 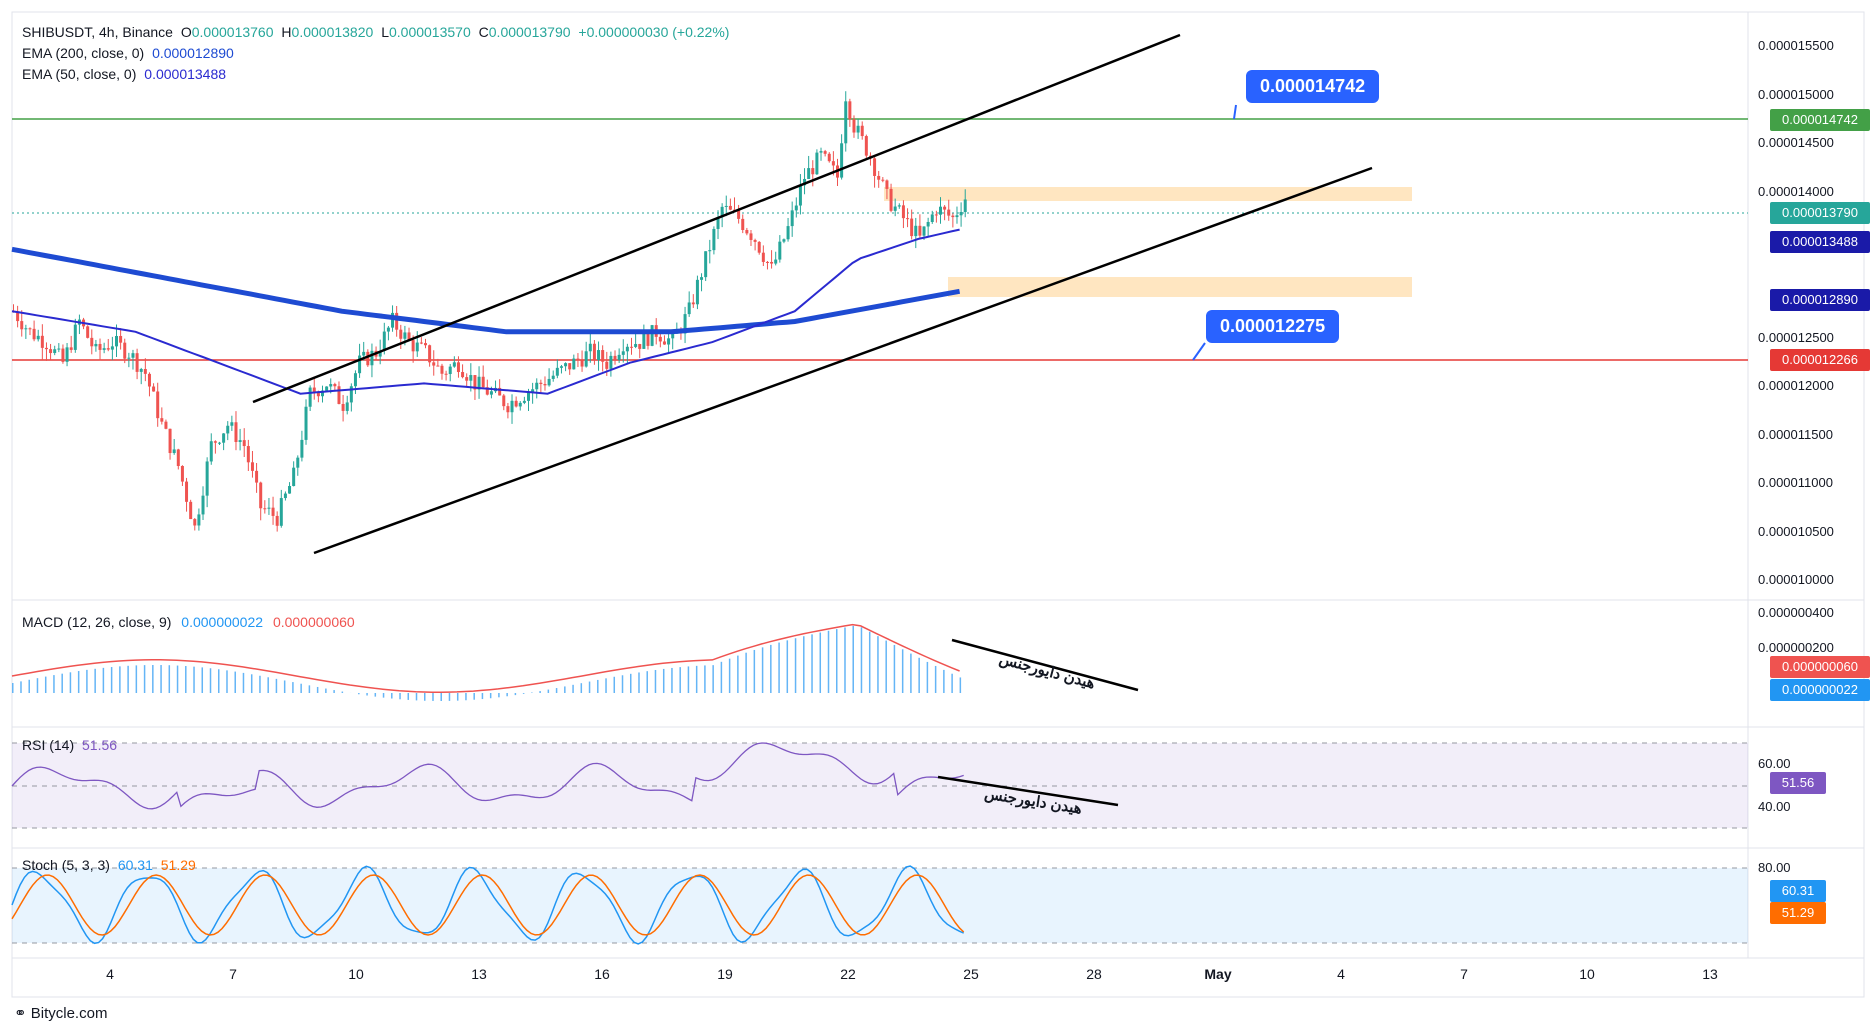 What do you see at coordinates (1313, 86) in the screenshot?
I see `callout-upper: 0.000014742` at bounding box center [1313, 86].